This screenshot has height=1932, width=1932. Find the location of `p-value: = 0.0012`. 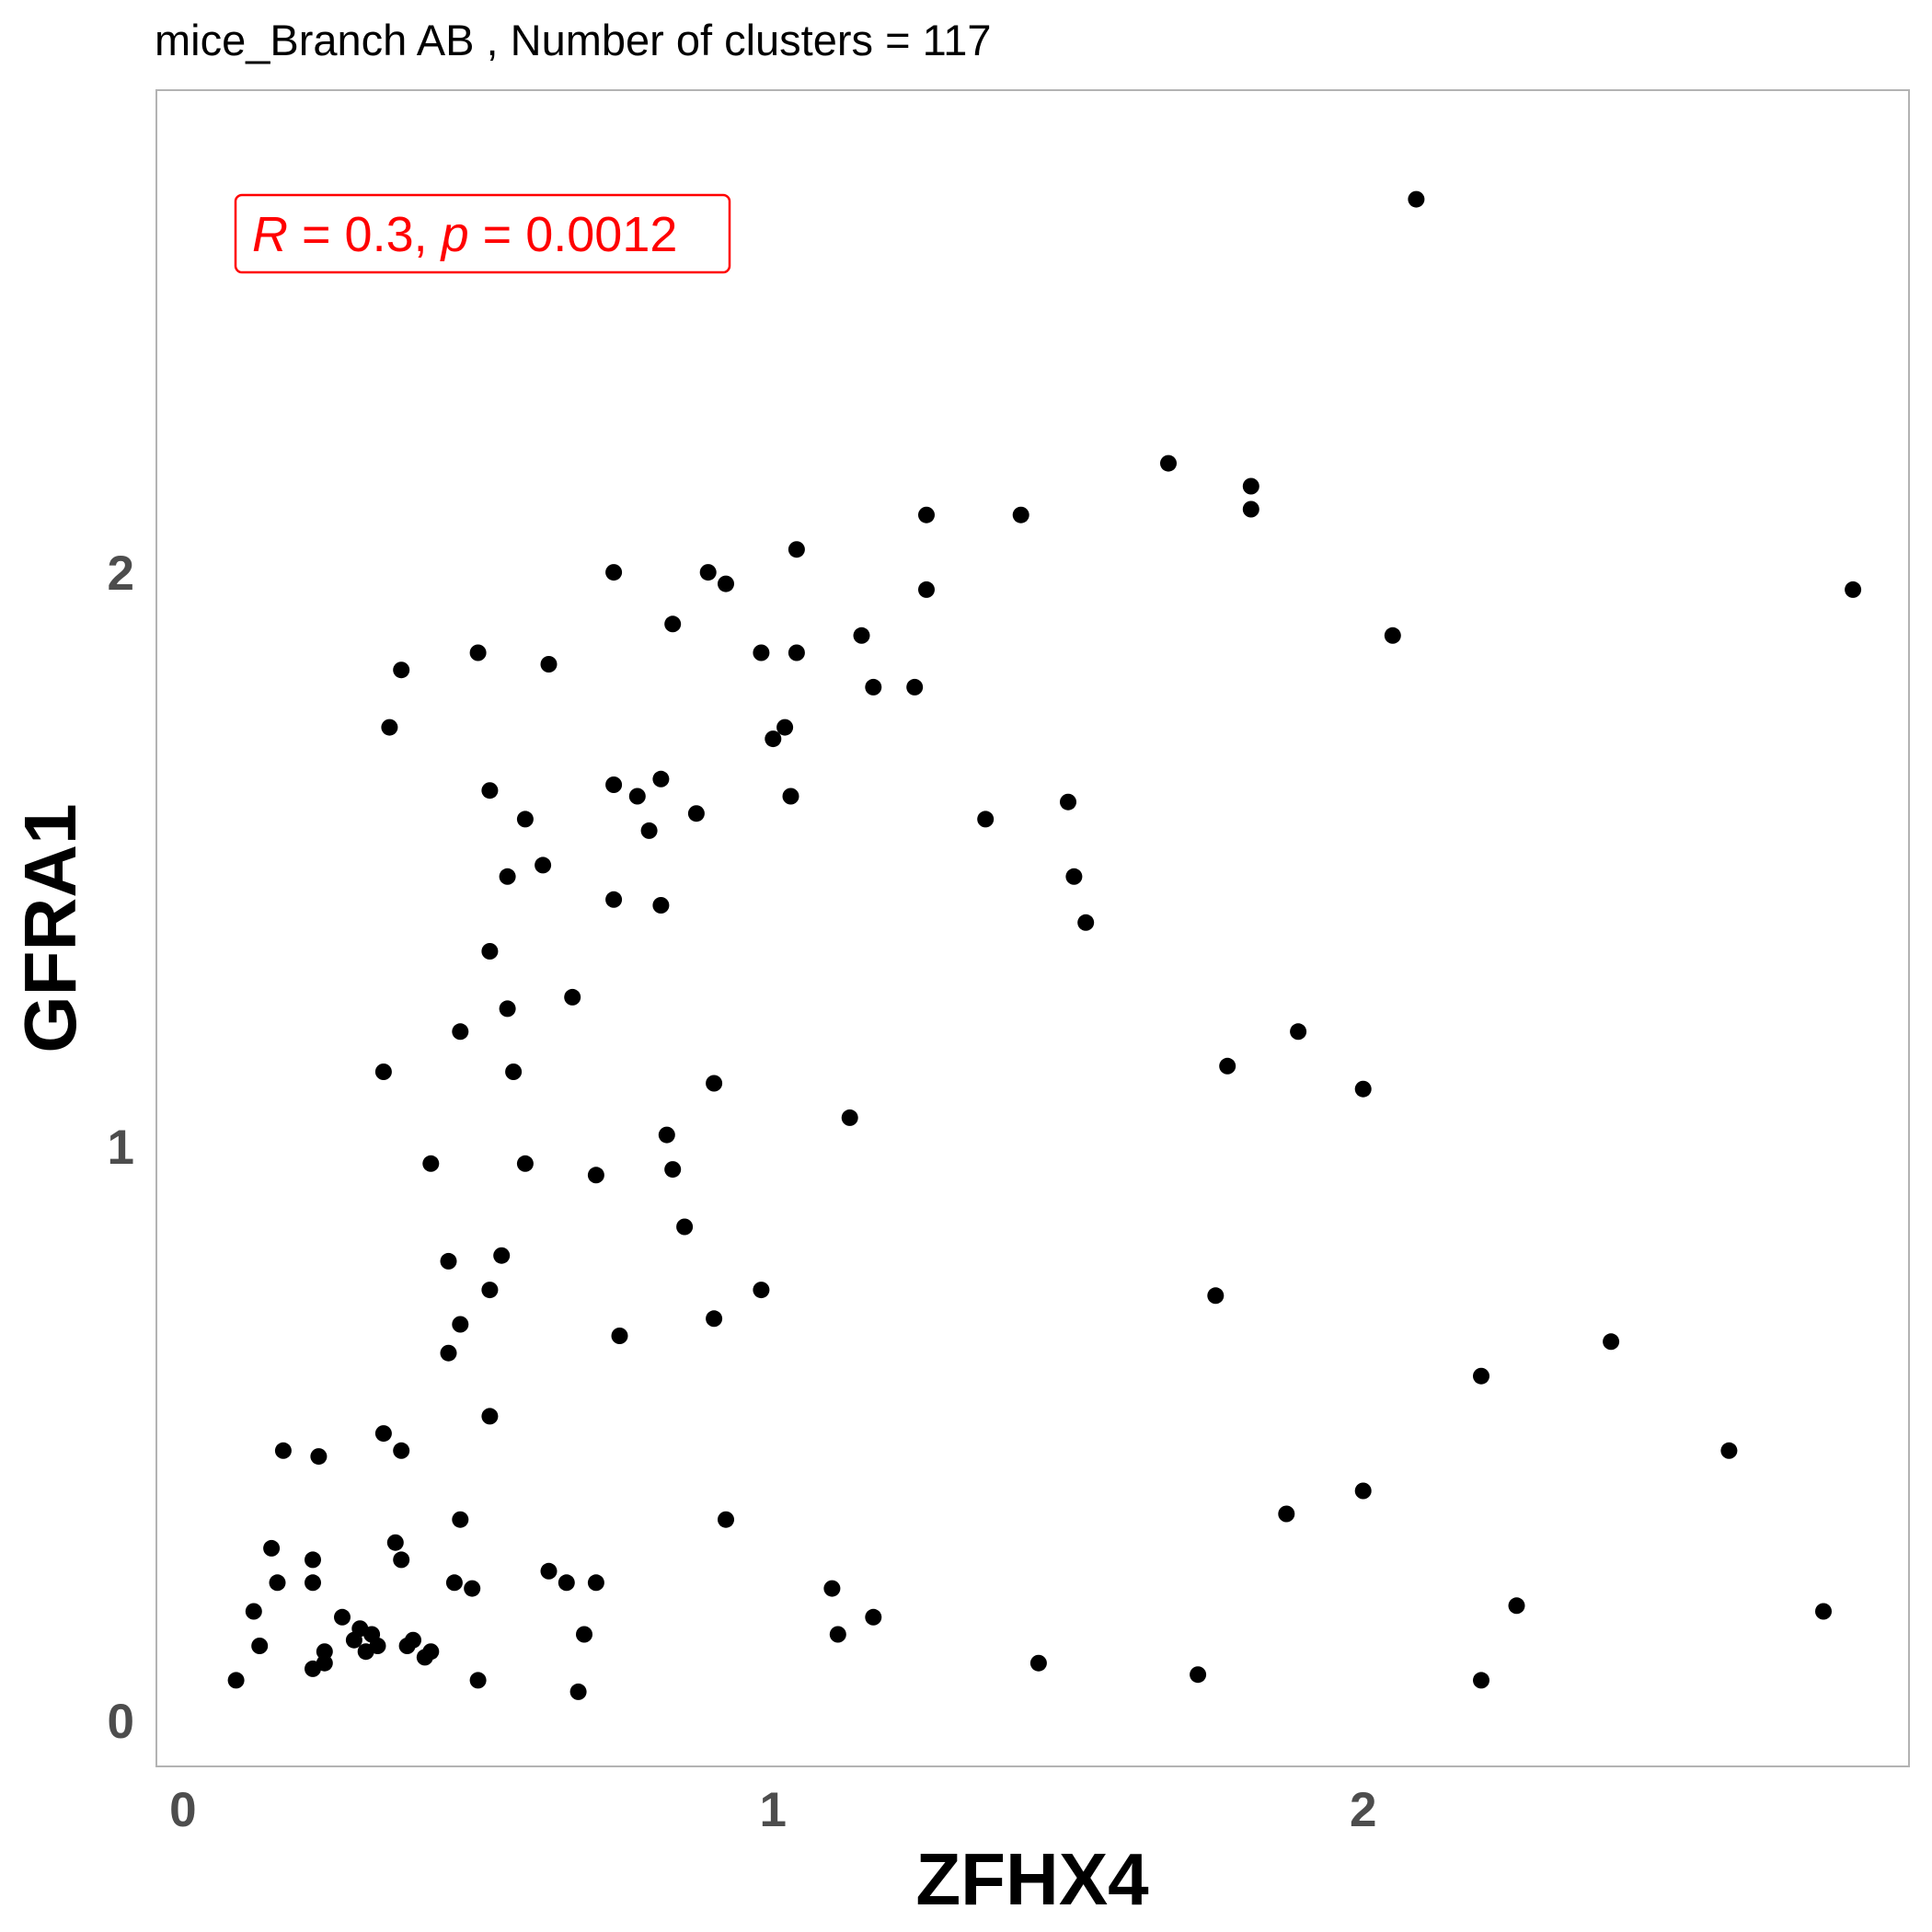

p-value: = 0.0012 is located at coordinates (573, 234).